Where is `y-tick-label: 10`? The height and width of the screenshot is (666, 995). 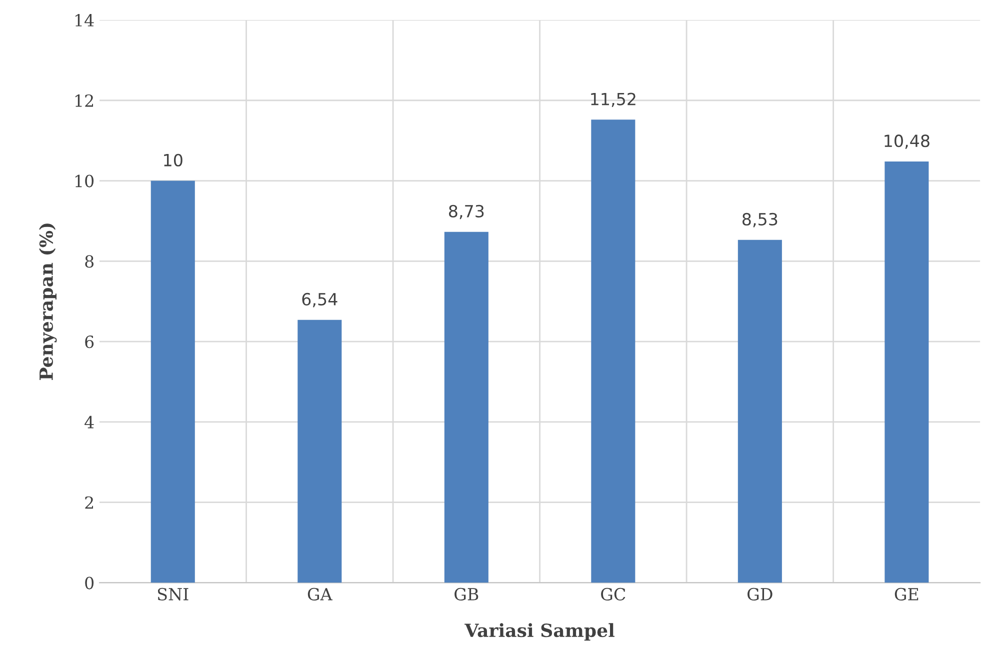 y-tick-label: 10 is located at coordinates (84, 181).